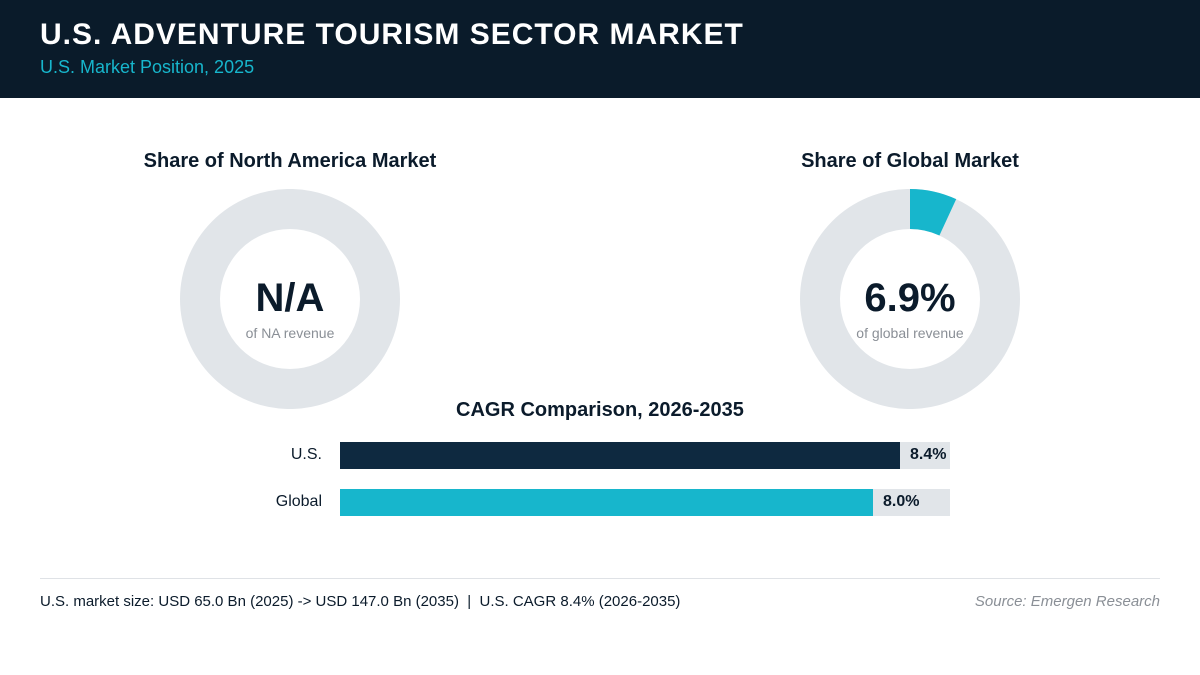 The image size is (1200, 675). I want to click on na-donut-caption: of NA revenue, so click(290, 333).